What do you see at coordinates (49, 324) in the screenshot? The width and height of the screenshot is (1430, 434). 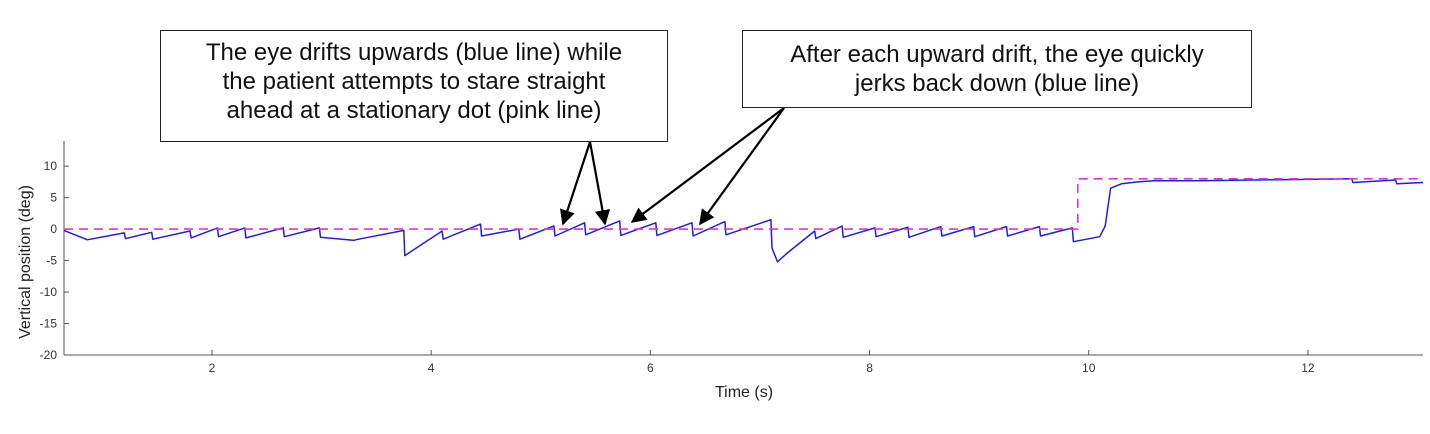 I see `y-tick-label: -15` at bounding box center [49, 324].